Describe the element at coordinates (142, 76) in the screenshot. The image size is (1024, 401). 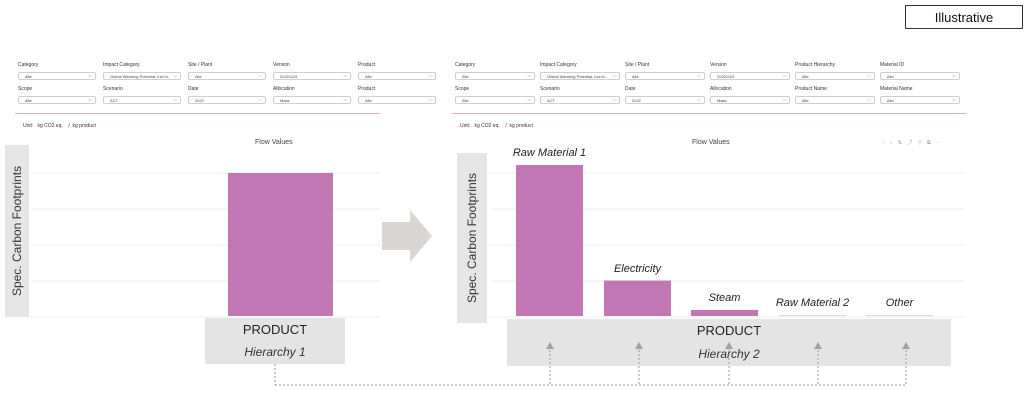
I see `left-filter-dropdown: Global Warming Potential, incl bi... ⌵` at that location.